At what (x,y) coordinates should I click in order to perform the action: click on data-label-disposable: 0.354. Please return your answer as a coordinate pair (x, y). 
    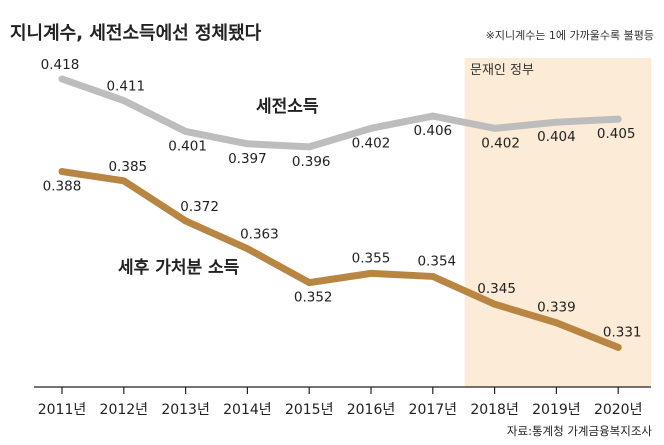
    Looking at the image, I should click on (436, 261).